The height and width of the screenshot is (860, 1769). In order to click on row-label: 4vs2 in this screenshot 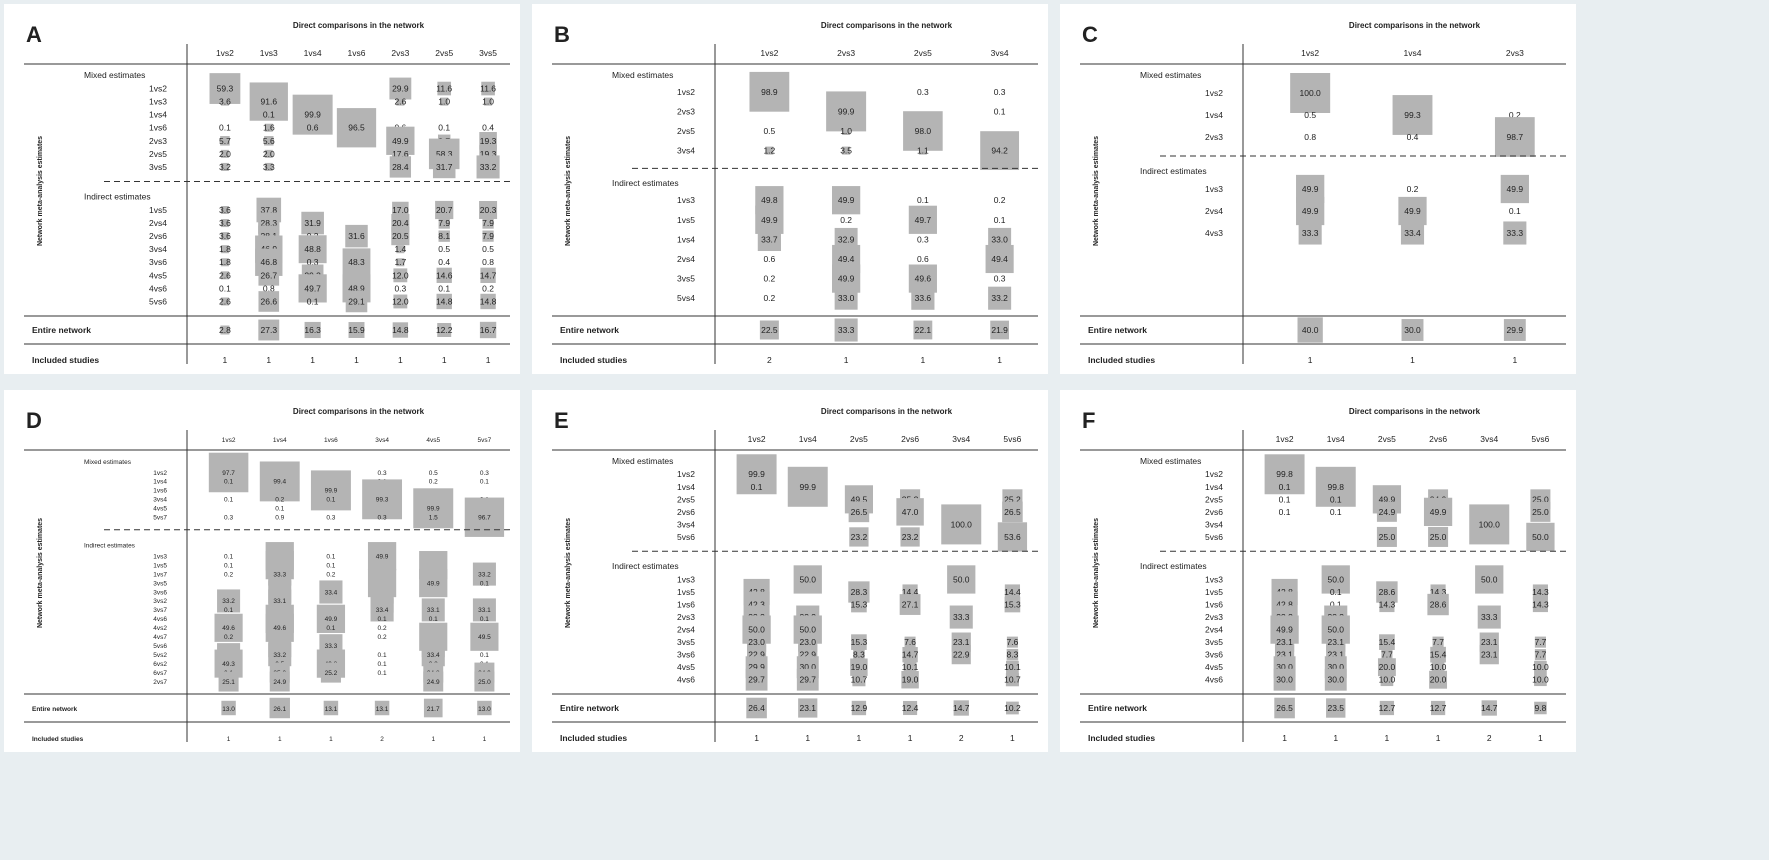, I will do `click(160, 628)`.